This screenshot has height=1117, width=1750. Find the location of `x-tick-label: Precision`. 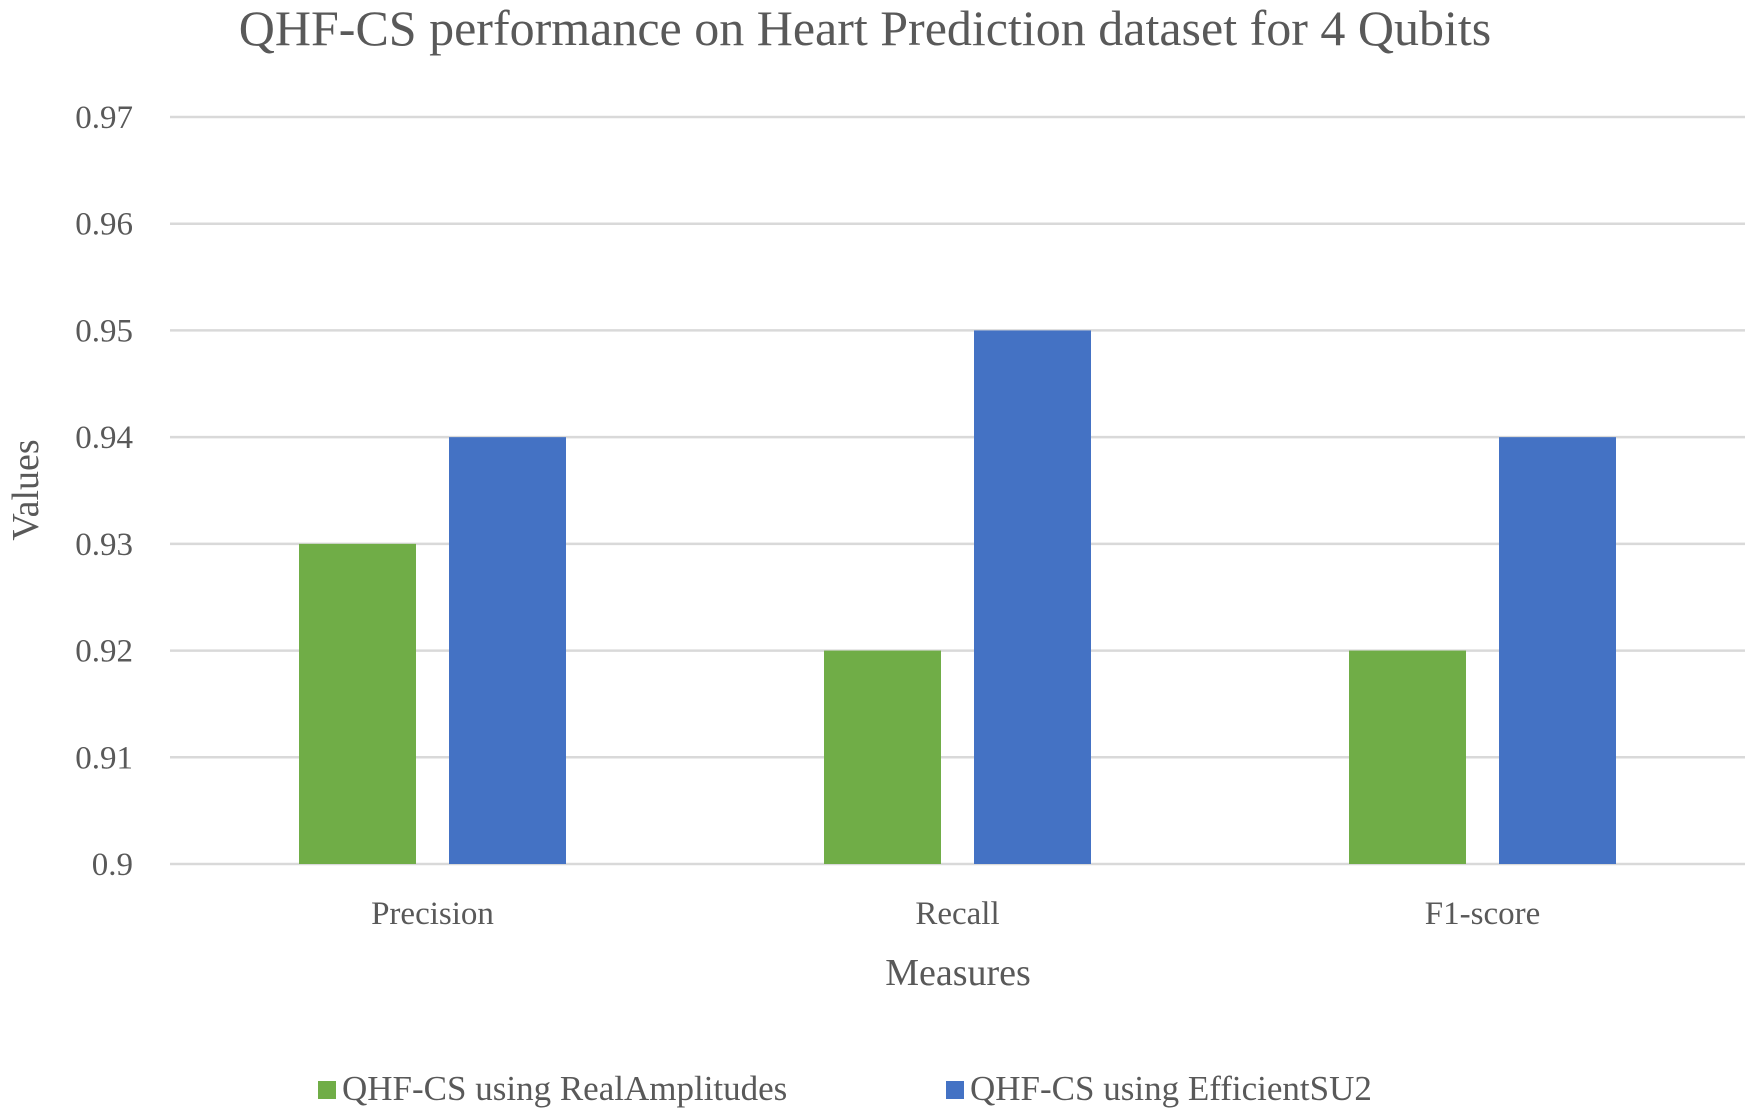

x-tick-label: Precision is located at coordinates (432, 914).